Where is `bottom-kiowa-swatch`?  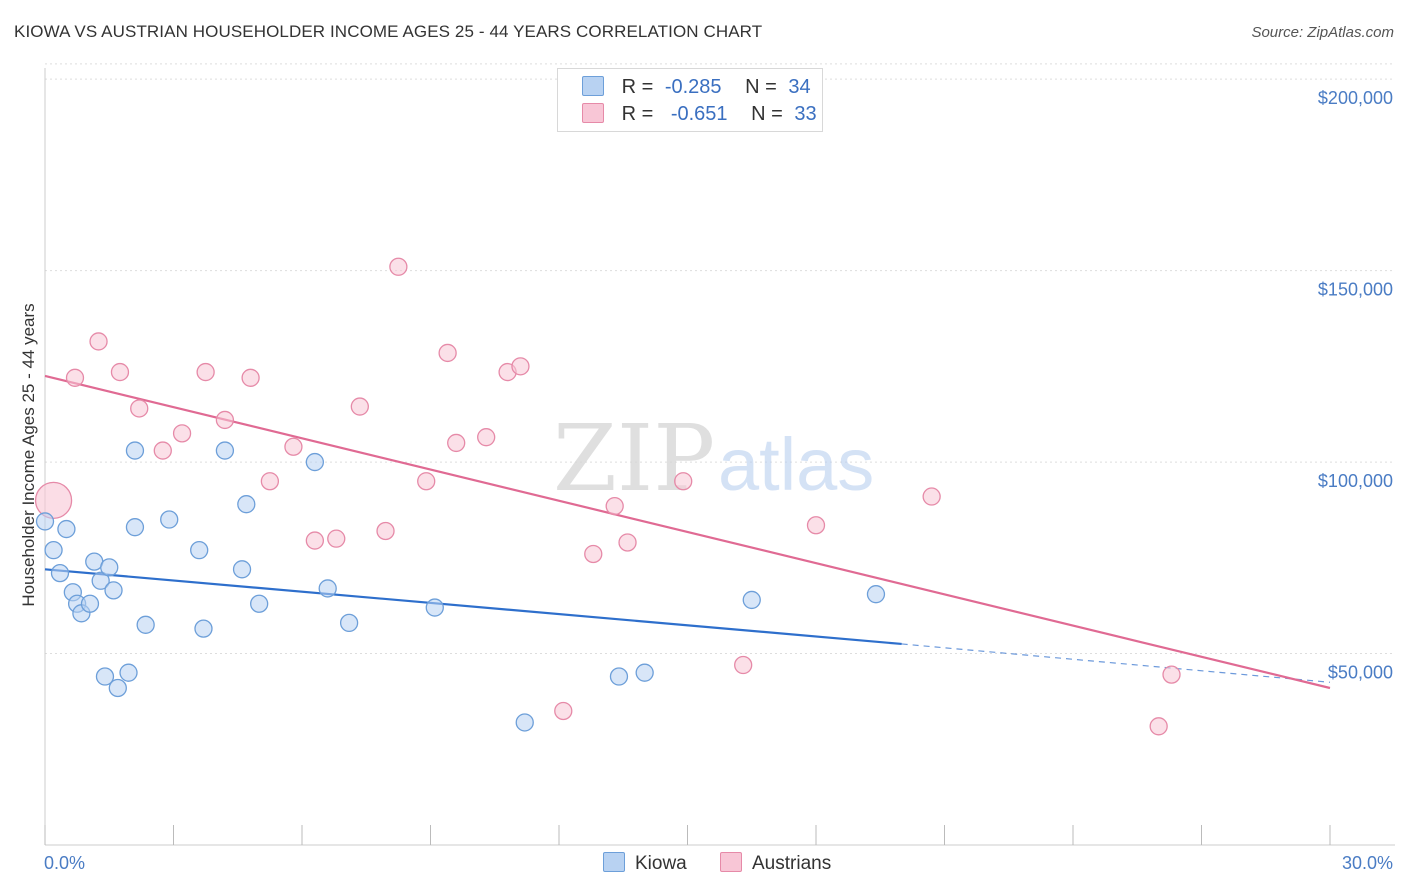 bottom-kiowa-swatch is located at coordinates (614, 862).